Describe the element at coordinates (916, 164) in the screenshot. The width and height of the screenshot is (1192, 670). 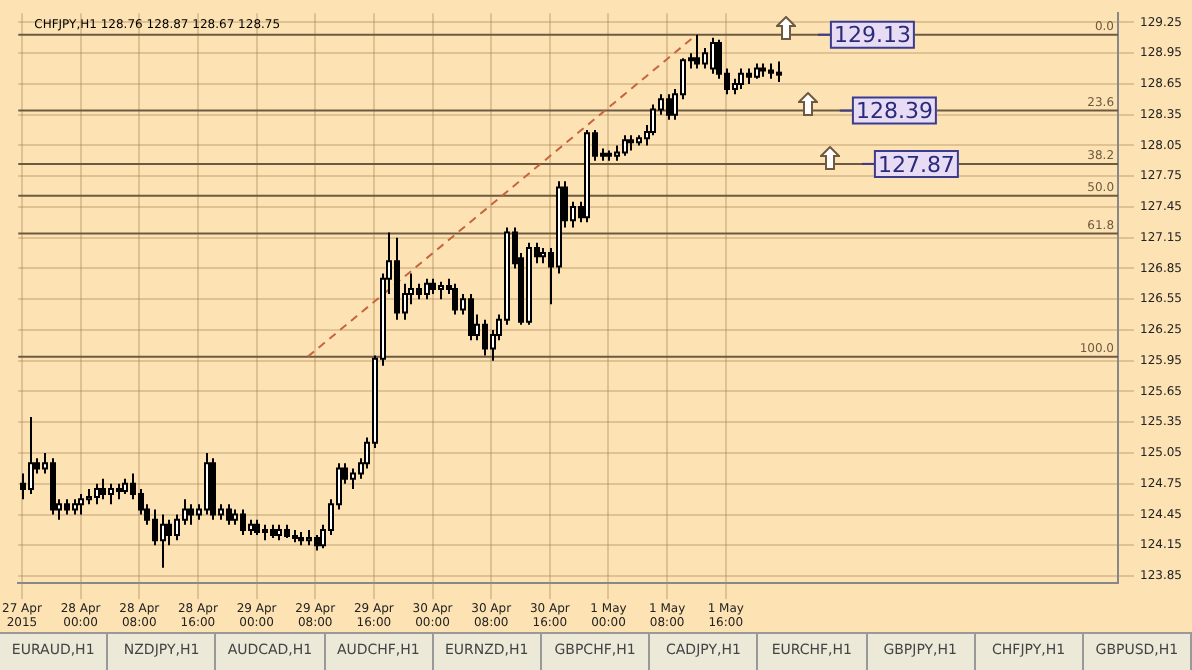
I see `annotation: 127.87` at that location.